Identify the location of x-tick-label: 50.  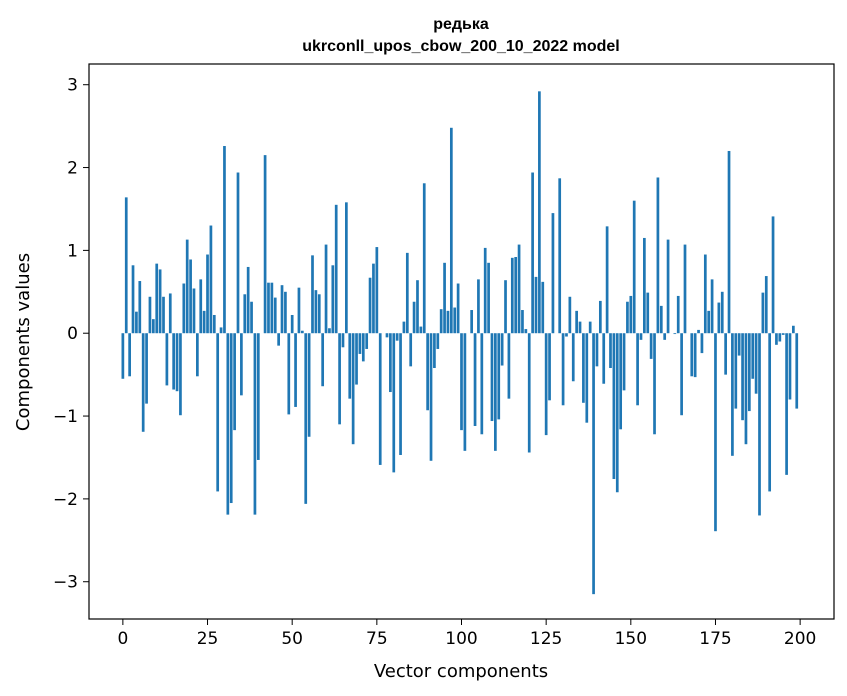
(292, 639).